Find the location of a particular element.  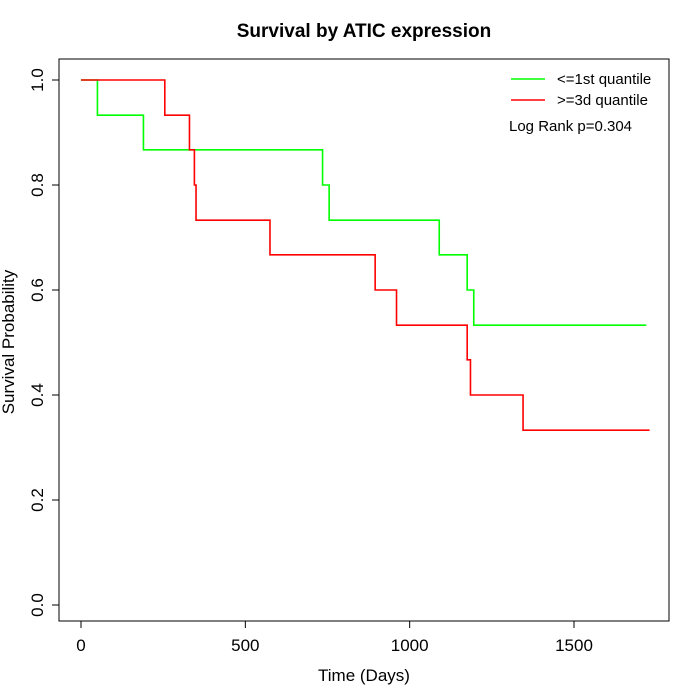

log-rank-annotation: Log Rank p=0.304 is located at coordinates (570, 126).